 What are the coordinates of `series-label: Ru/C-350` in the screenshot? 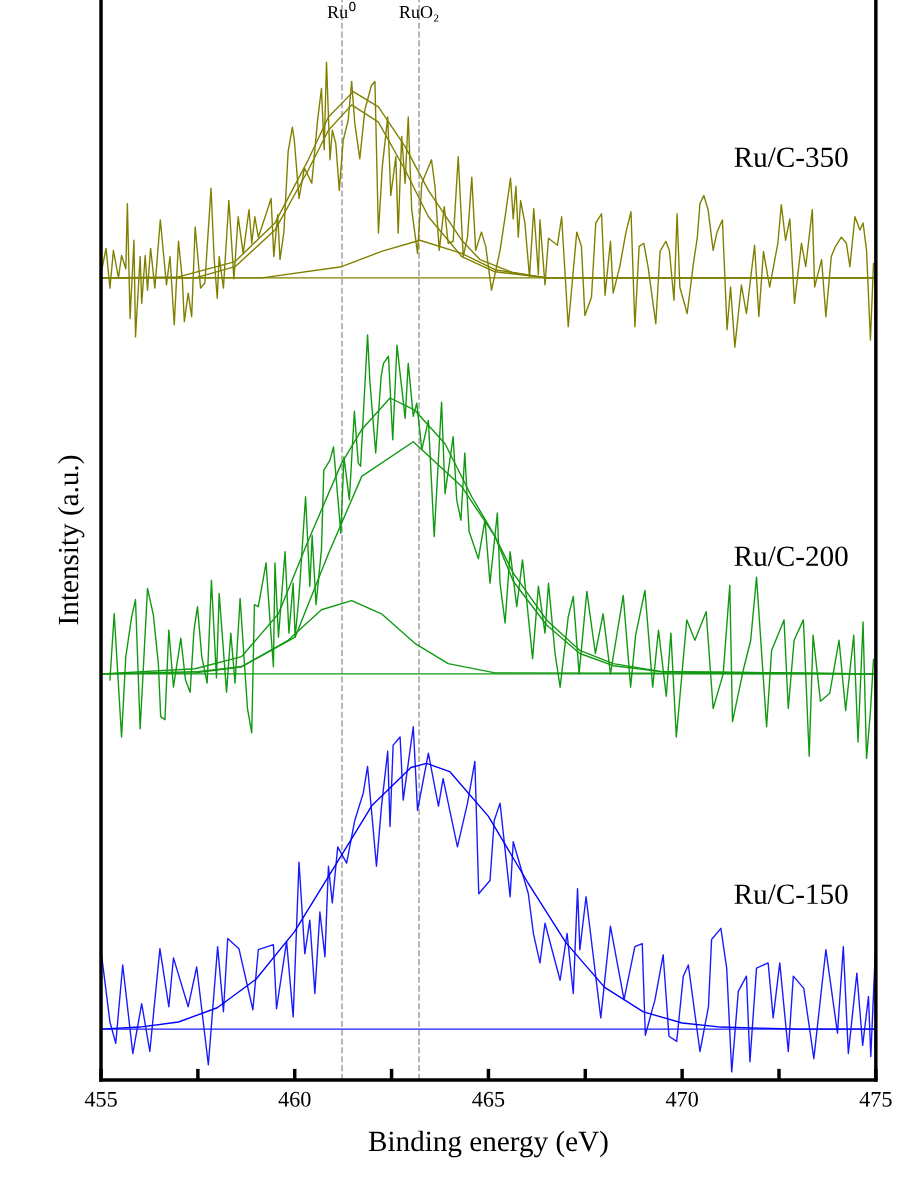 It's located at (791, 157).